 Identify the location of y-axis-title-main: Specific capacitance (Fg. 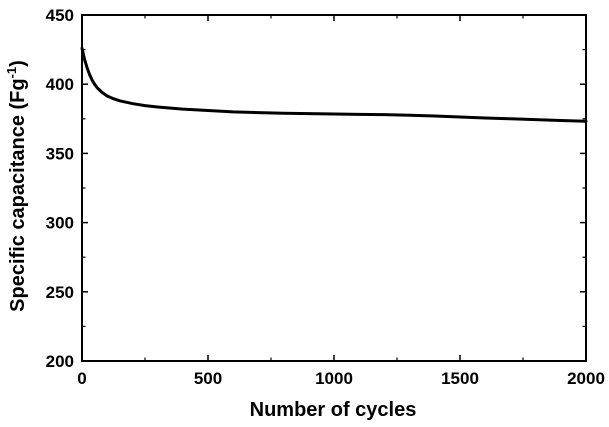
(18, 194).